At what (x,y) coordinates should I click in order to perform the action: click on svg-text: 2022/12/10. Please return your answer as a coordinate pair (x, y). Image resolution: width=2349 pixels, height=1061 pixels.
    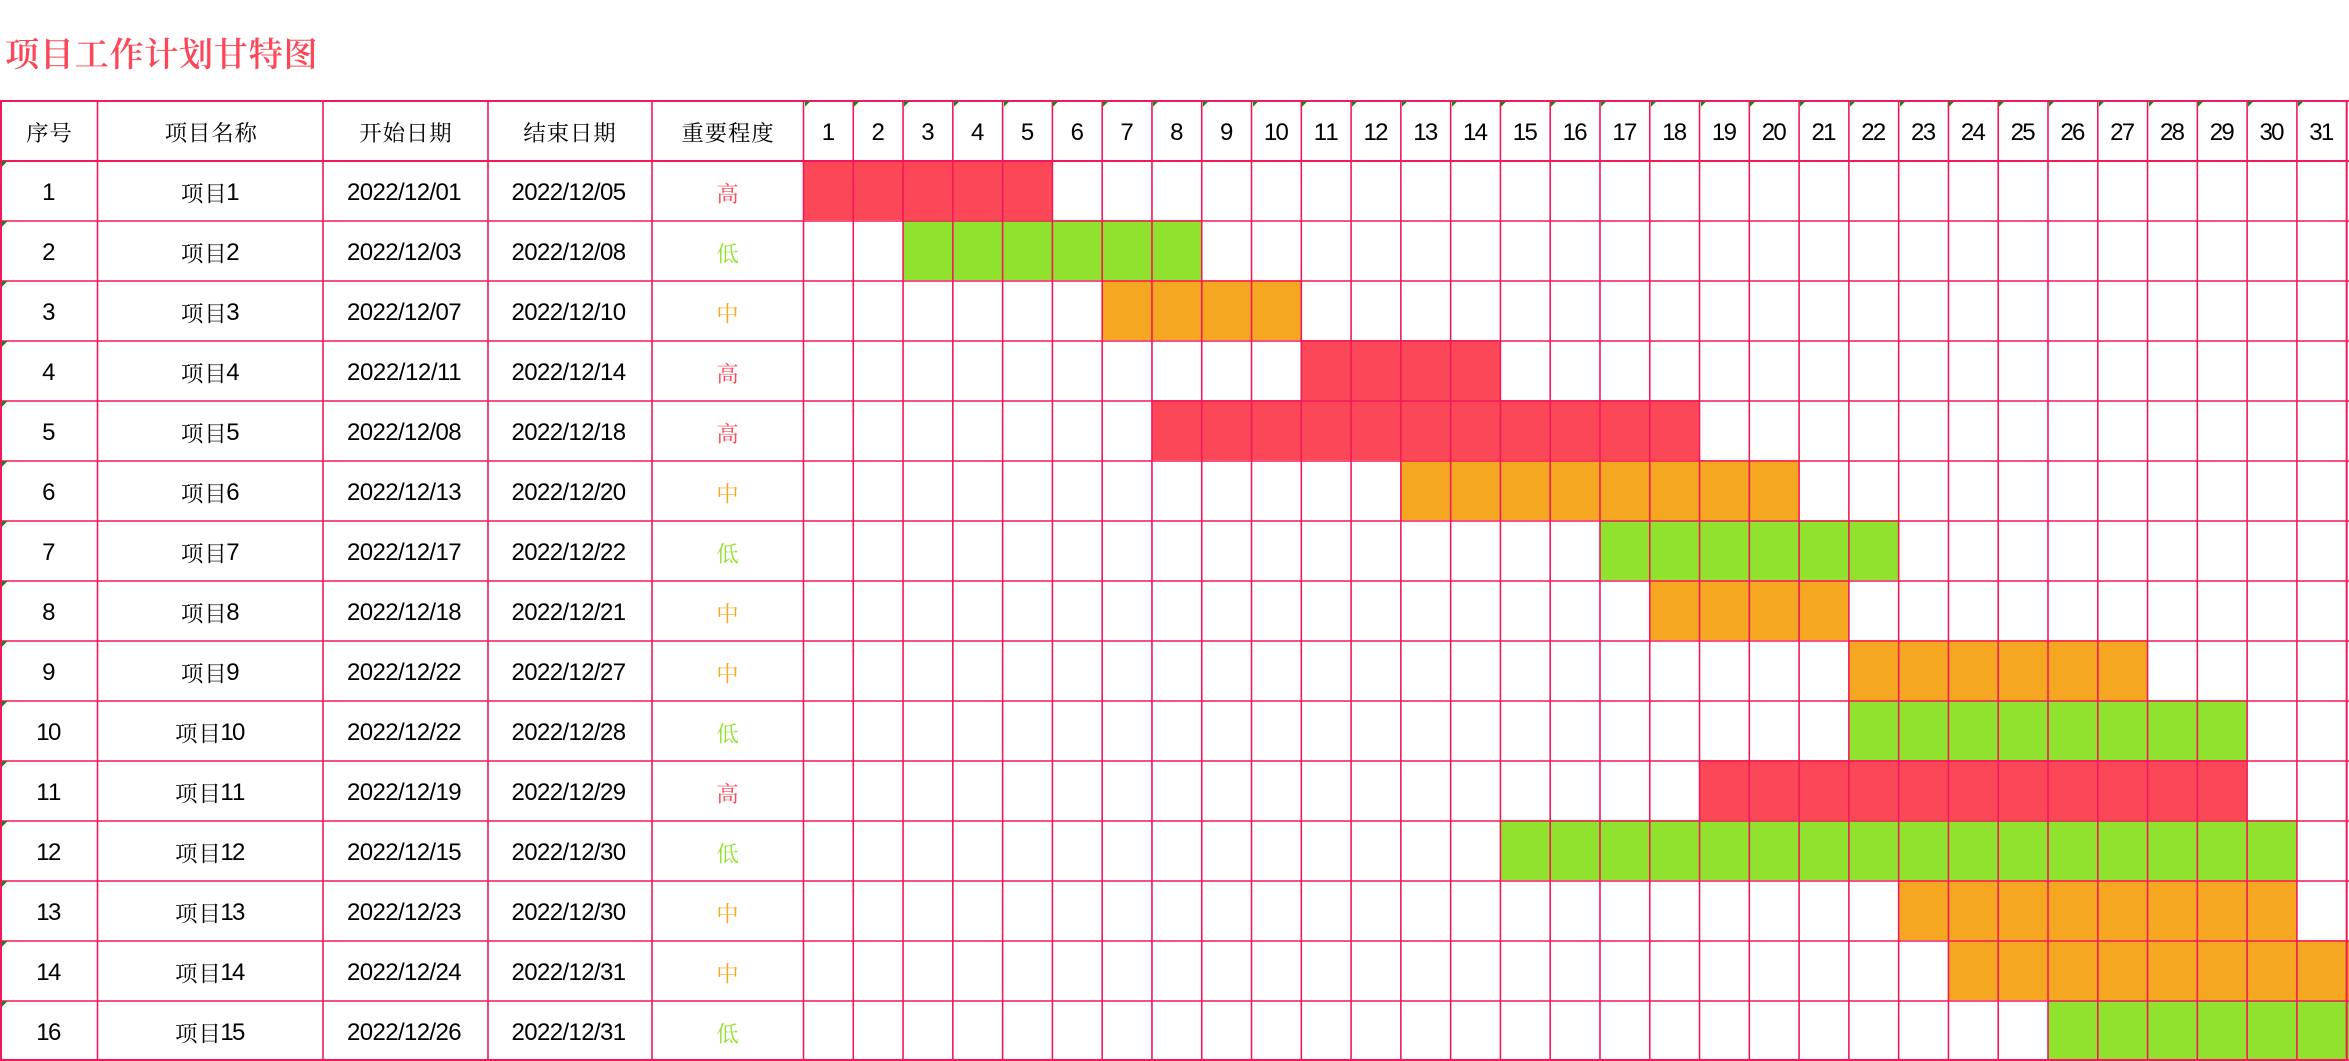
    Looking at the image, I should click on (569, 312).